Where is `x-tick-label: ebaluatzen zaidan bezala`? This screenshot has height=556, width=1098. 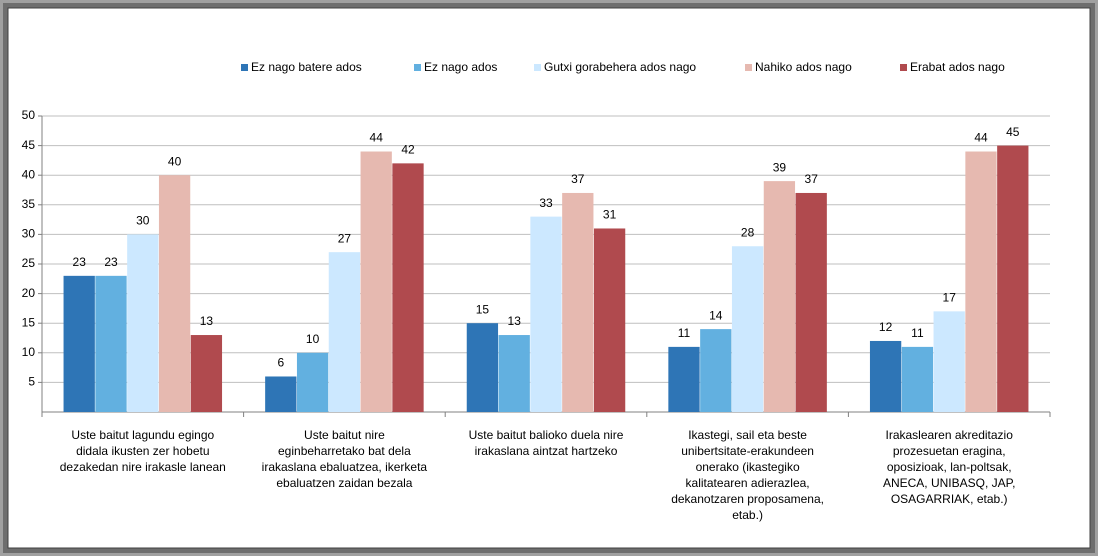
x-tick-label: ebaluatzen zaidan bezala is located at coordinates (344, 483).